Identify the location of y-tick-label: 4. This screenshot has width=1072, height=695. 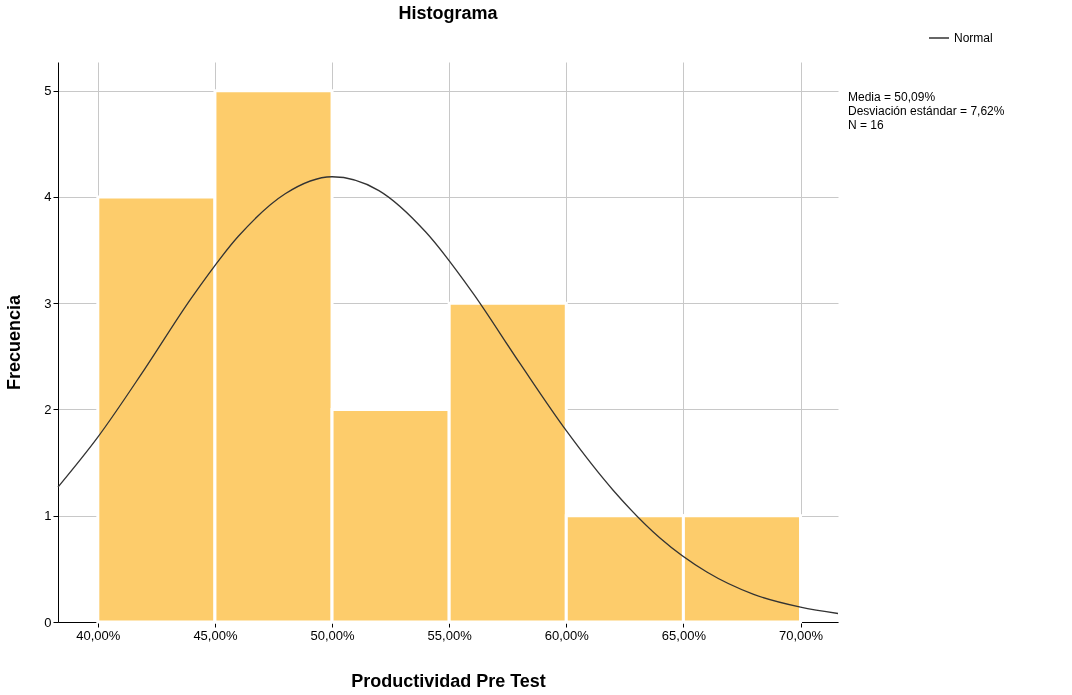
(48, 197).